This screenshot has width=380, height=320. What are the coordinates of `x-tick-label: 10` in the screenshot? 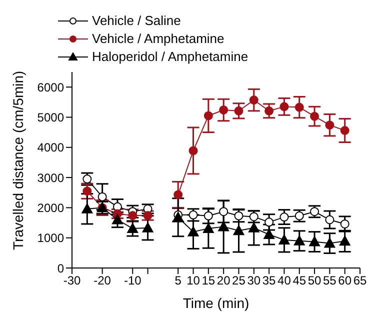 It's located at (193, 281).